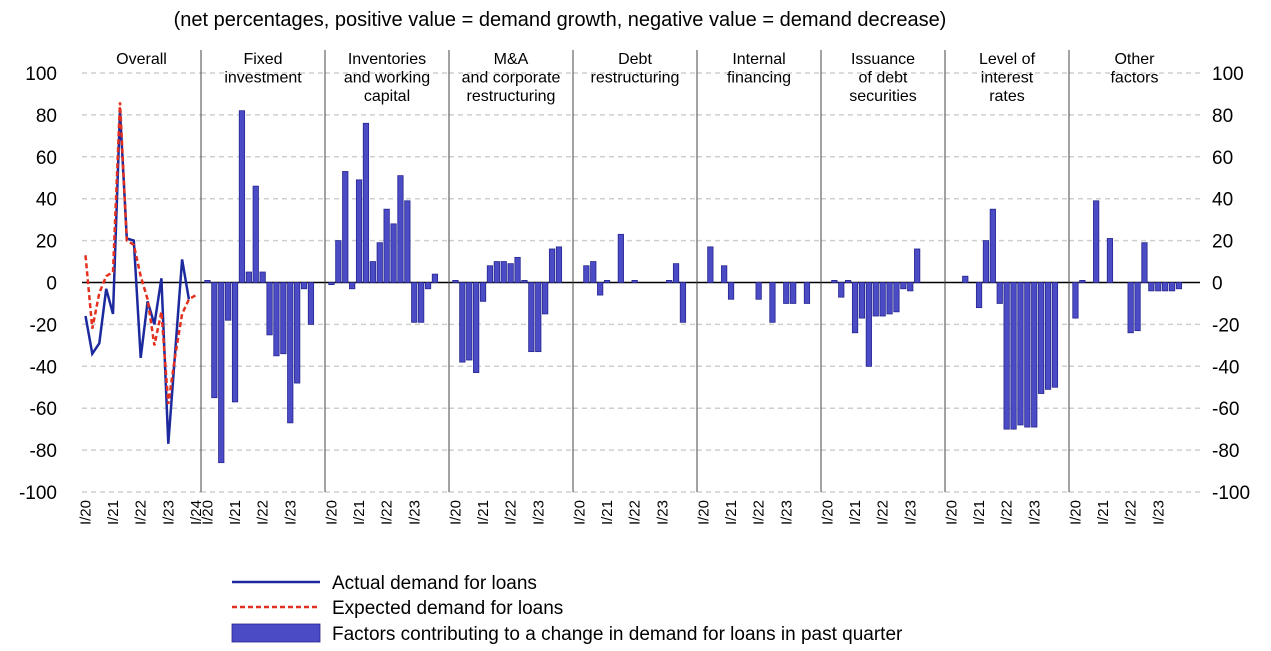 This screenshot has width=1271, height=651. Describe the element at coordinates (883, 96) in the screenshot. I see `panel-title: securities` at that location.